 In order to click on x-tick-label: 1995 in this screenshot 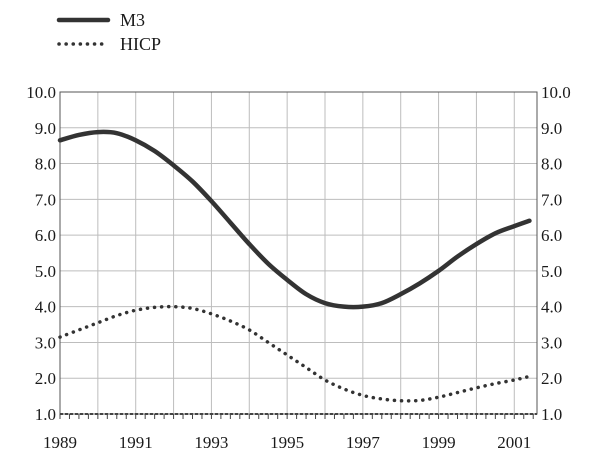, I will do `click(287, 442)`.